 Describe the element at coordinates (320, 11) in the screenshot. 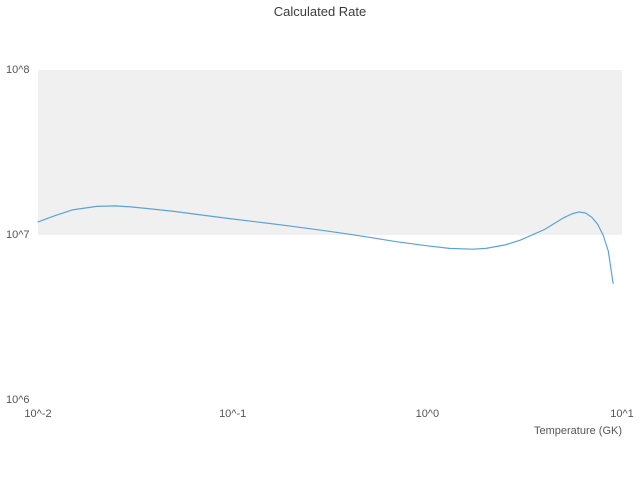

I see `chart-title: Calculated Rate` at that location.